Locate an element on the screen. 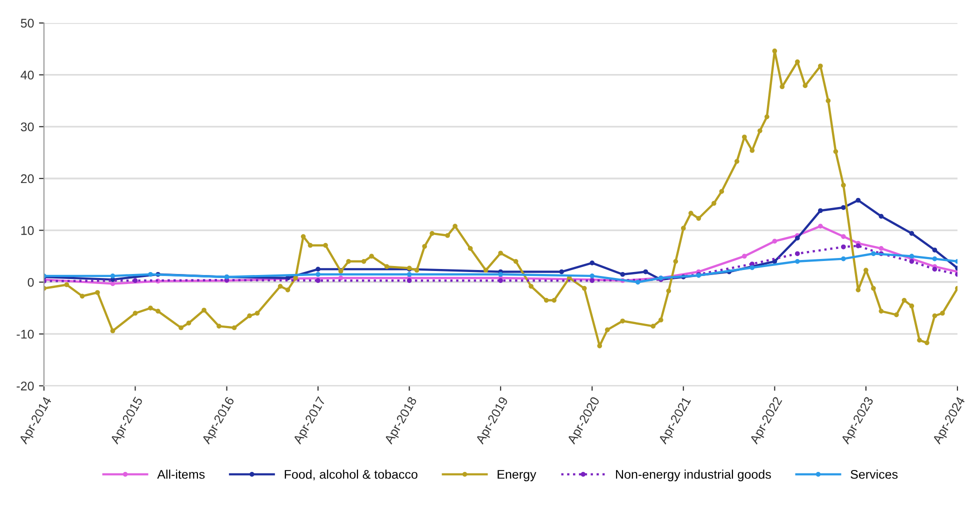 This screenshot has width=977, height=511. y-tick-label: 30 is located at coordinates (27, 127).